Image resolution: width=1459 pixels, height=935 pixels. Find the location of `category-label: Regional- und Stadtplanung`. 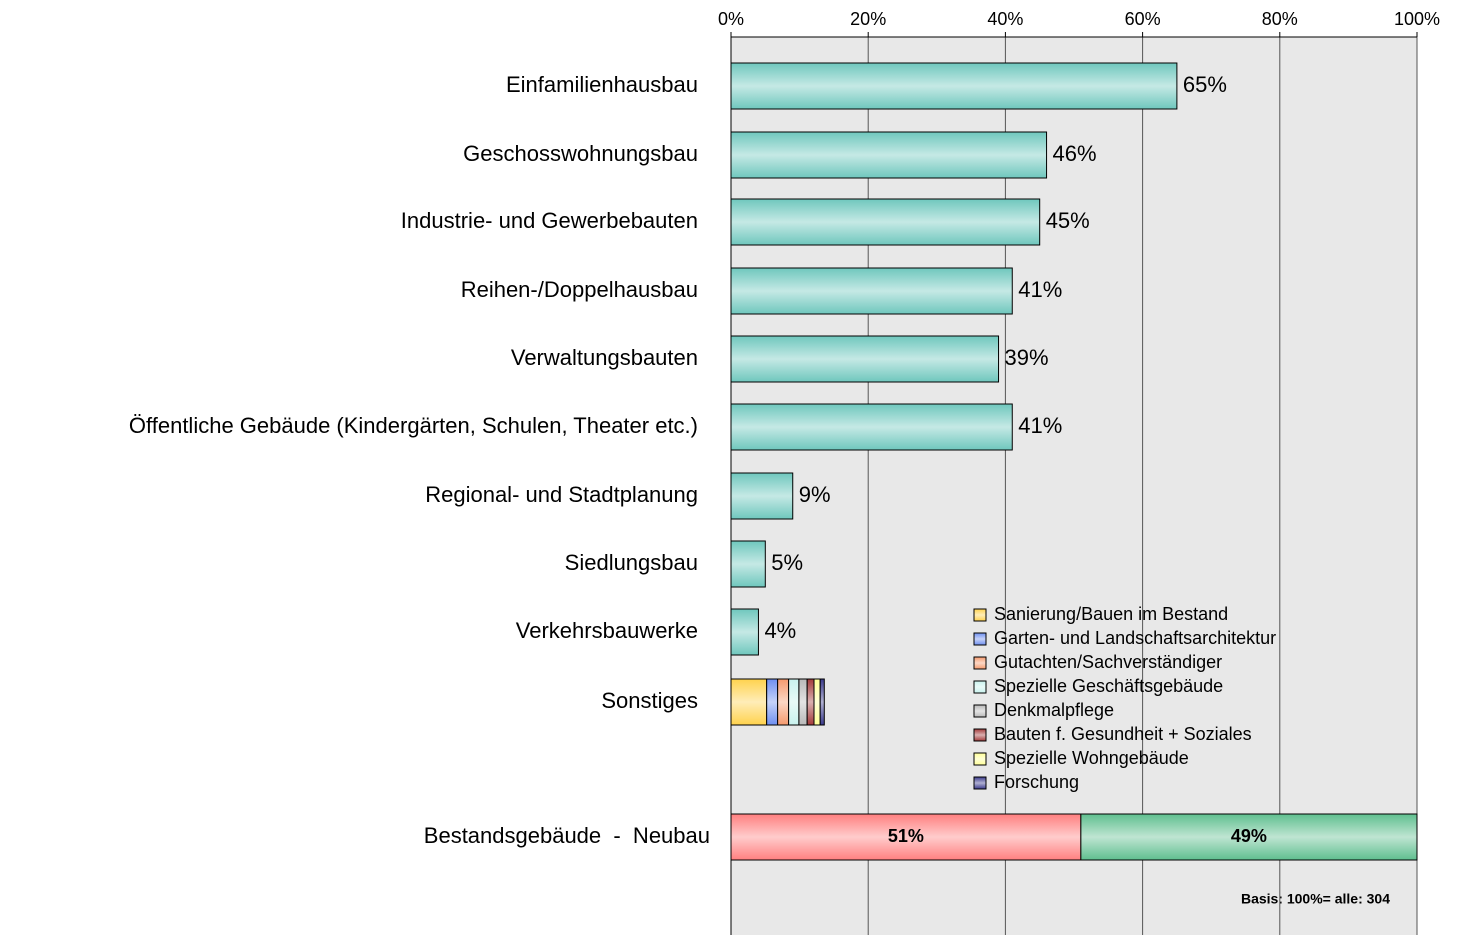

category-label: Regional- und Stadtplanung is located at coordinates (561, 494).